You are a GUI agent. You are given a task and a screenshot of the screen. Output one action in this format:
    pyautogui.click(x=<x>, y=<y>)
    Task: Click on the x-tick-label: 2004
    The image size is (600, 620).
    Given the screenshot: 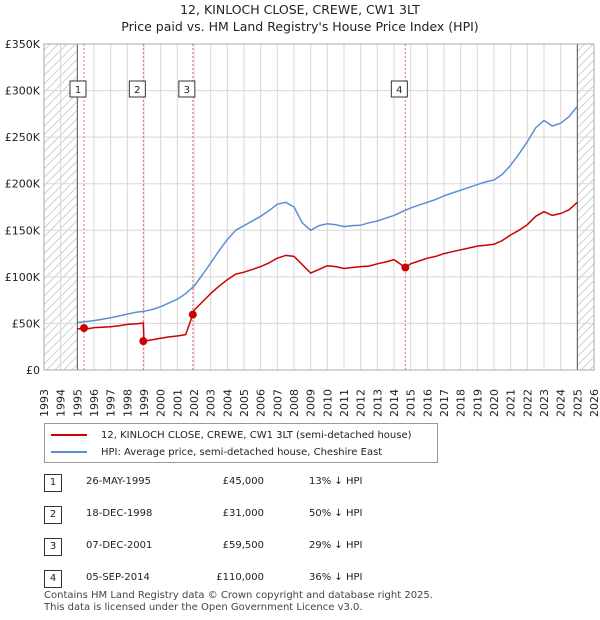 What is the action you would take?
    pyautogui.click(x=227, y=403)
    